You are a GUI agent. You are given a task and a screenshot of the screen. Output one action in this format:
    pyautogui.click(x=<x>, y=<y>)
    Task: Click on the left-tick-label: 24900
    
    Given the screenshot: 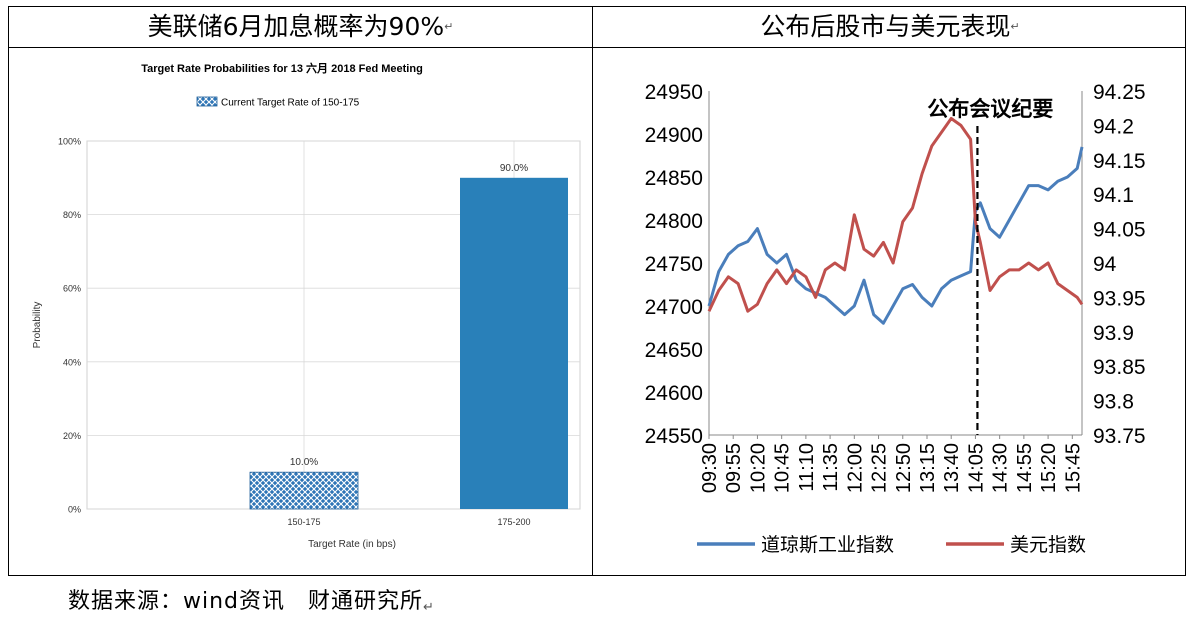 What is the action you would take?
    pyautogui.click(x=674, y=135)
    